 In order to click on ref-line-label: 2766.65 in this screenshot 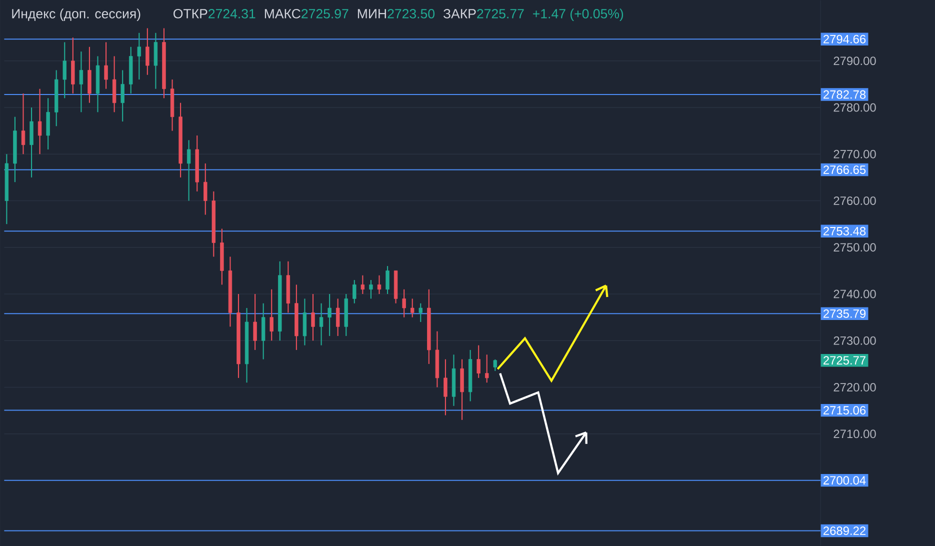, I will do `click(845, 169)`.